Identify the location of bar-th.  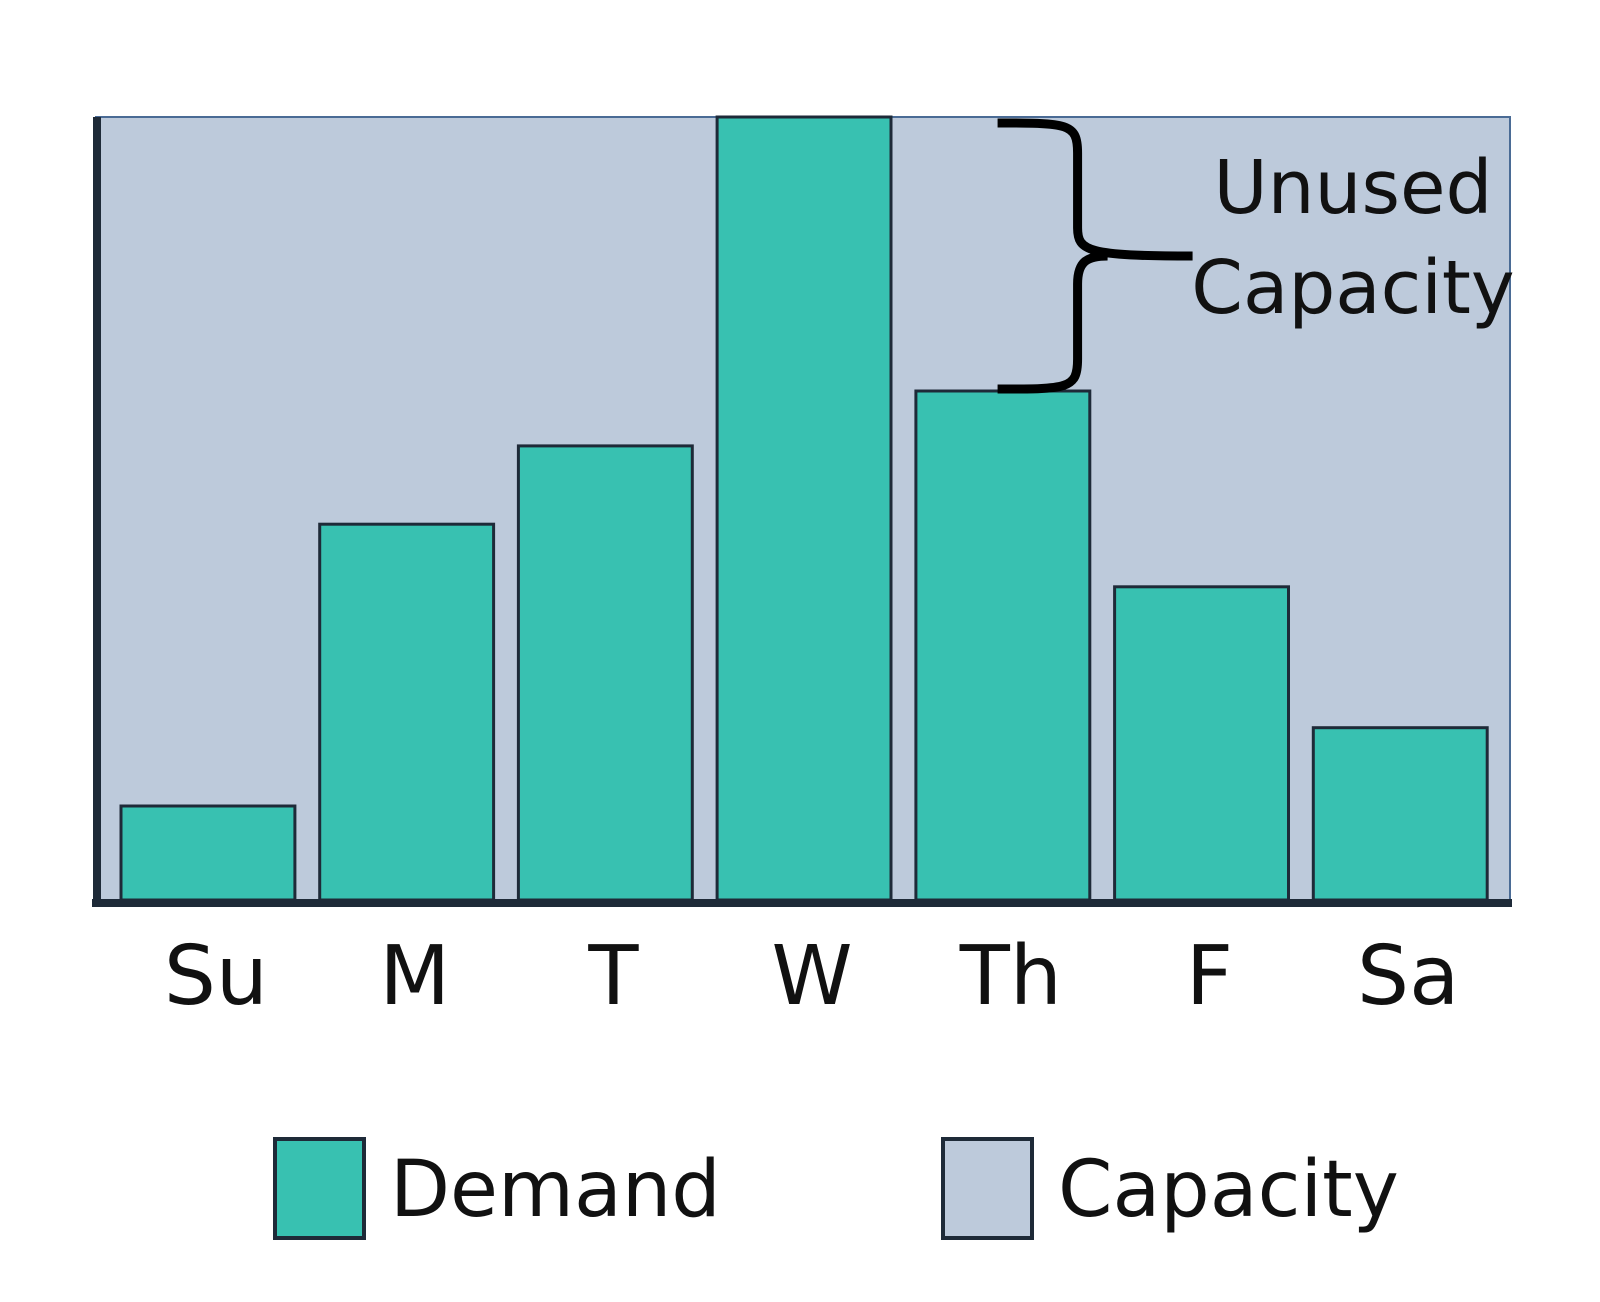
(1003, 645).